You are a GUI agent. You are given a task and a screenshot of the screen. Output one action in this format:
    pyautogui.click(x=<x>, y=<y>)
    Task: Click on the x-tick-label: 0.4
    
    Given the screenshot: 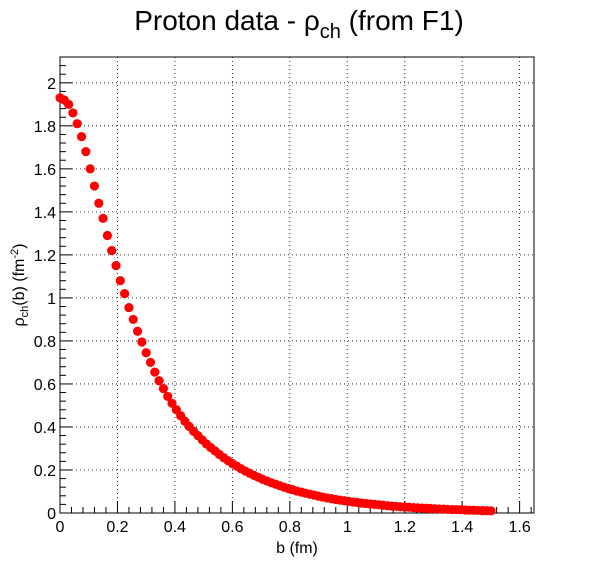 What is the action you would take?
    pyautogui.click(x=175, y=527)
    